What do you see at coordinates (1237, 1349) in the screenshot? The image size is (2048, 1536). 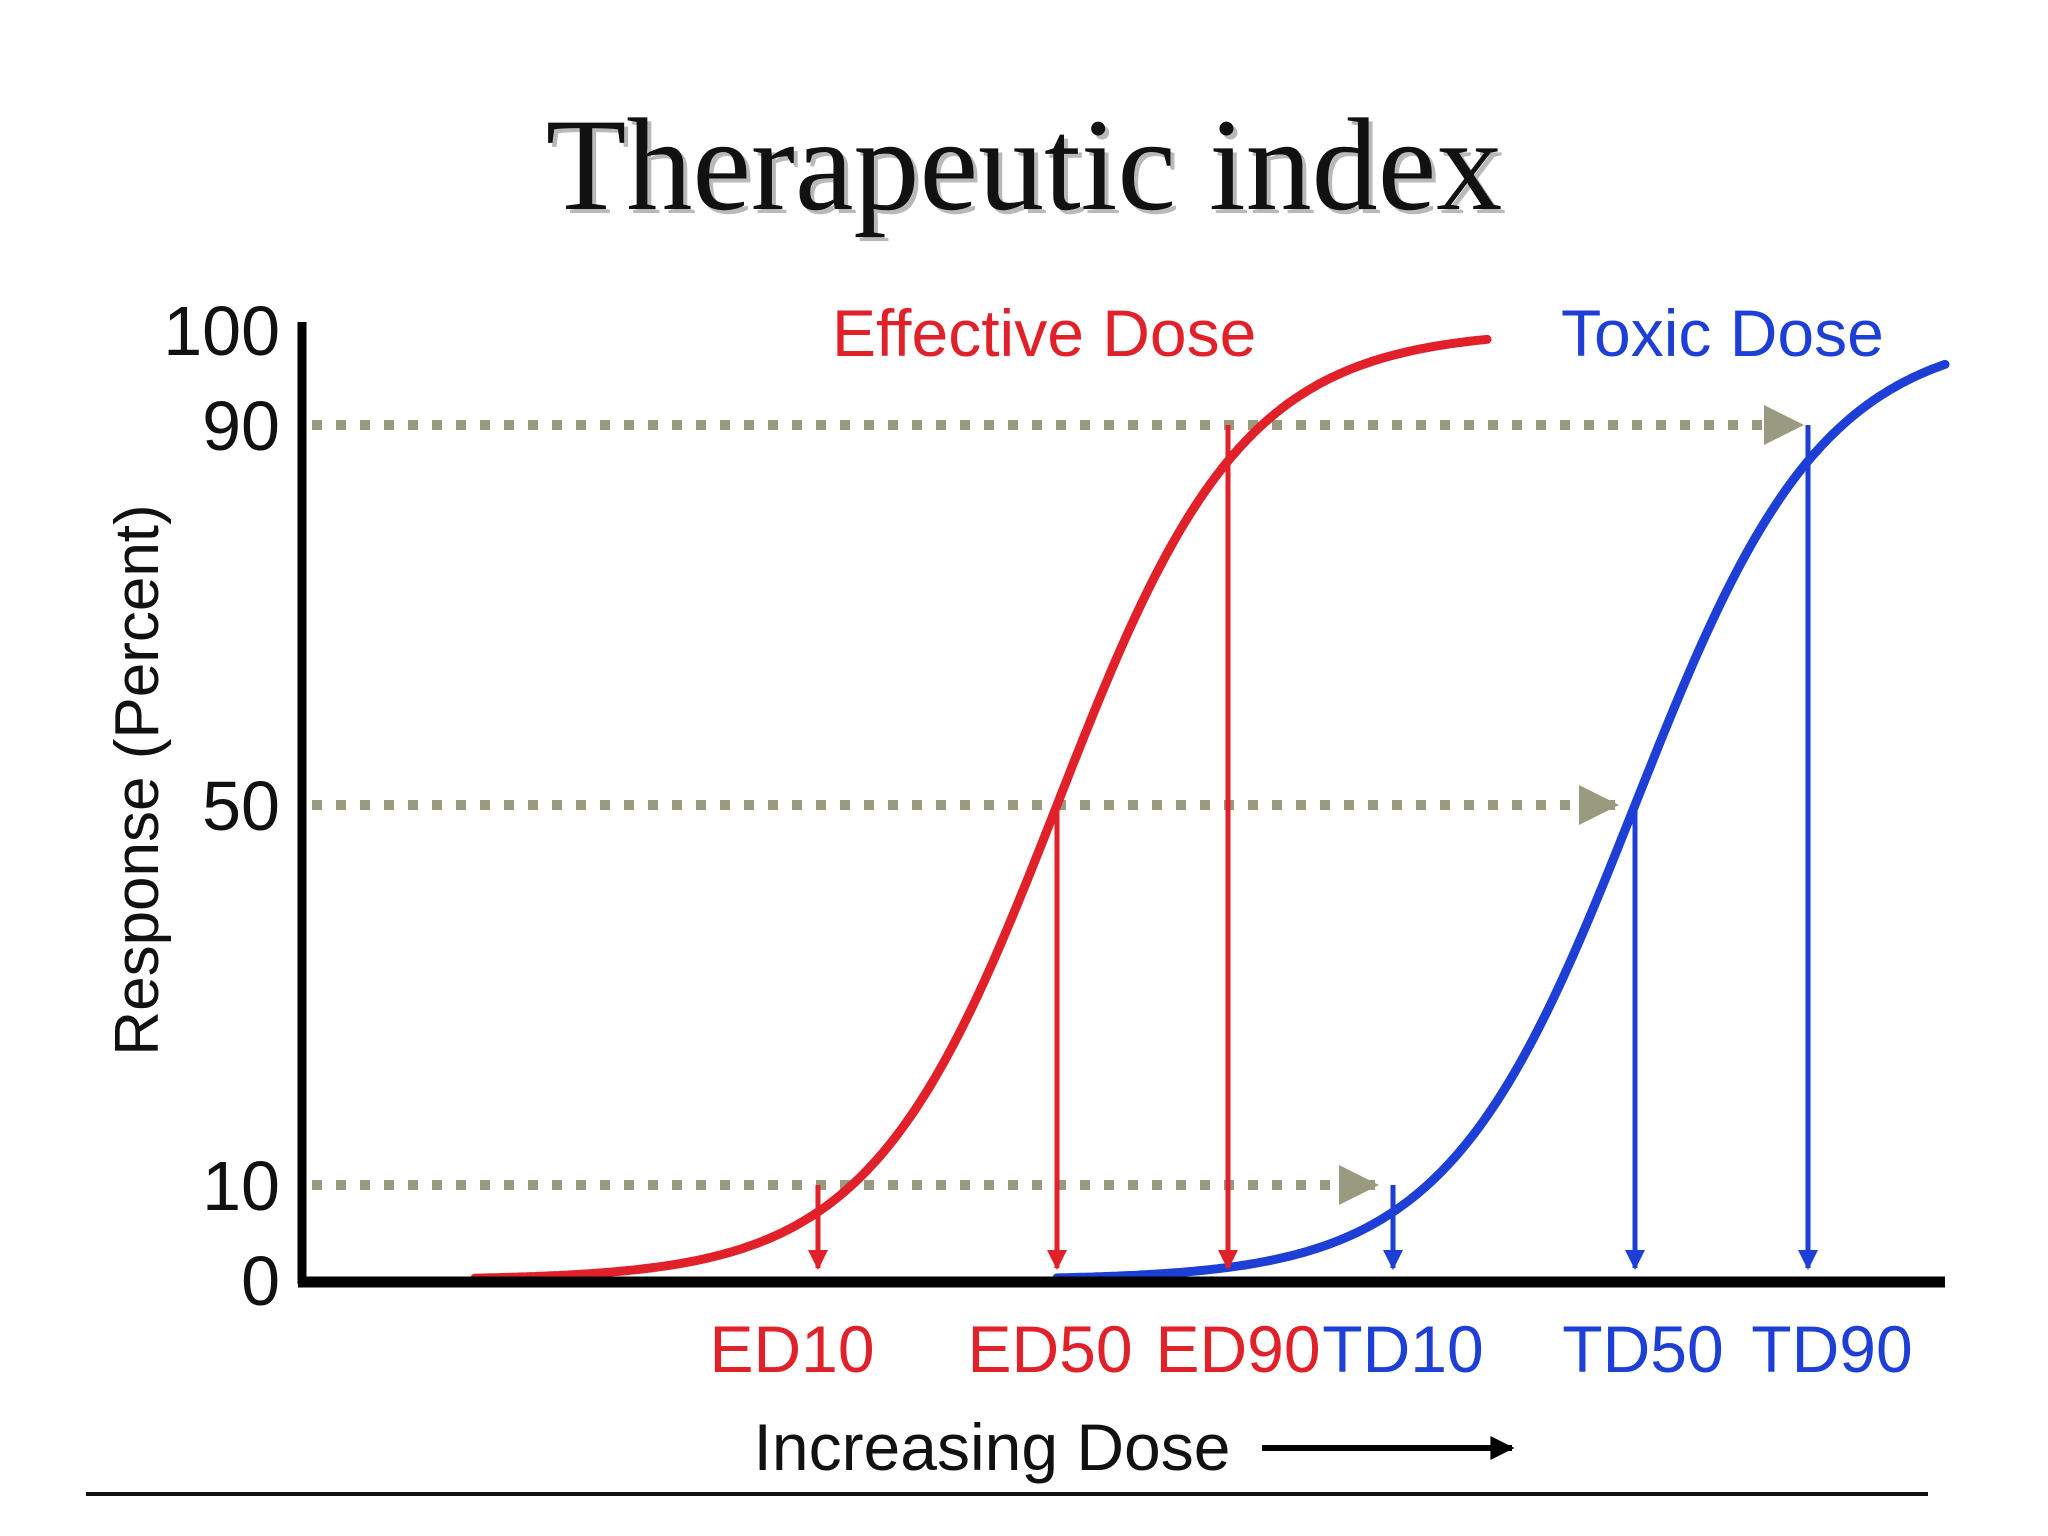 I see `x-tick-label-ed90: ED90` at bounding box center [1237, 1349].